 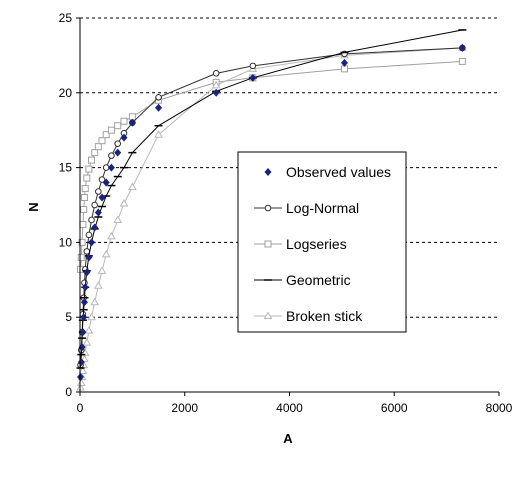 What do you see at coordinates (33, 206) in the screenshot?
I see `y-axis-label: N` at bounding box center [33, 206].